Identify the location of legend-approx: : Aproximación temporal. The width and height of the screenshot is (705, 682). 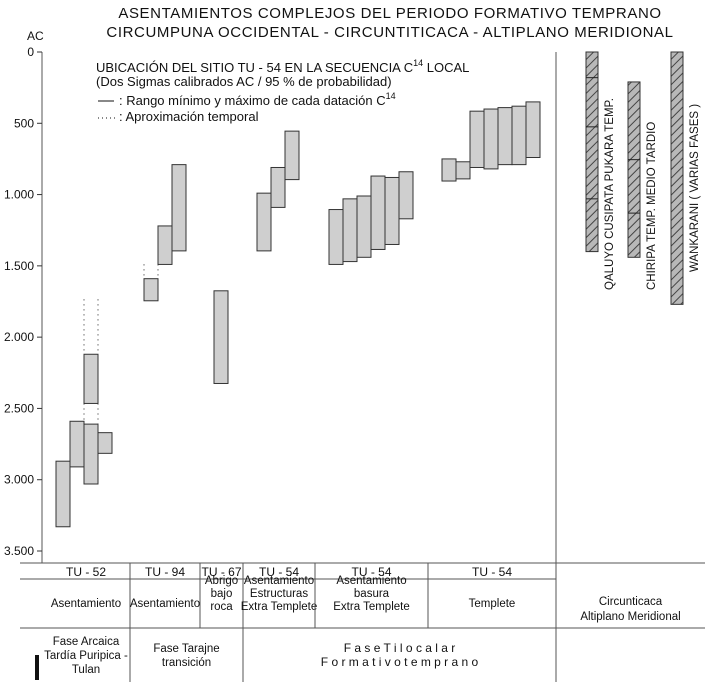
(189, 116).